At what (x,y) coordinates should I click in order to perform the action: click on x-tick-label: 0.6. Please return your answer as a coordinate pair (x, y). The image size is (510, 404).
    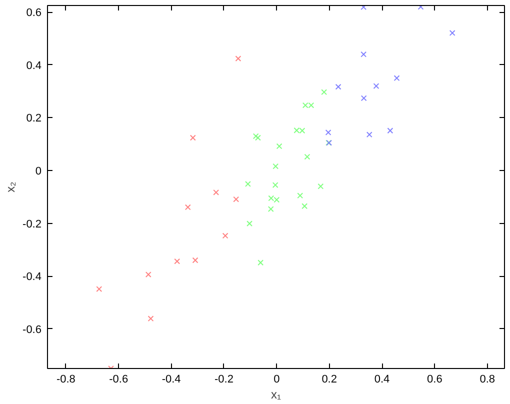
    Looking at the image, I should click on (434, 380).